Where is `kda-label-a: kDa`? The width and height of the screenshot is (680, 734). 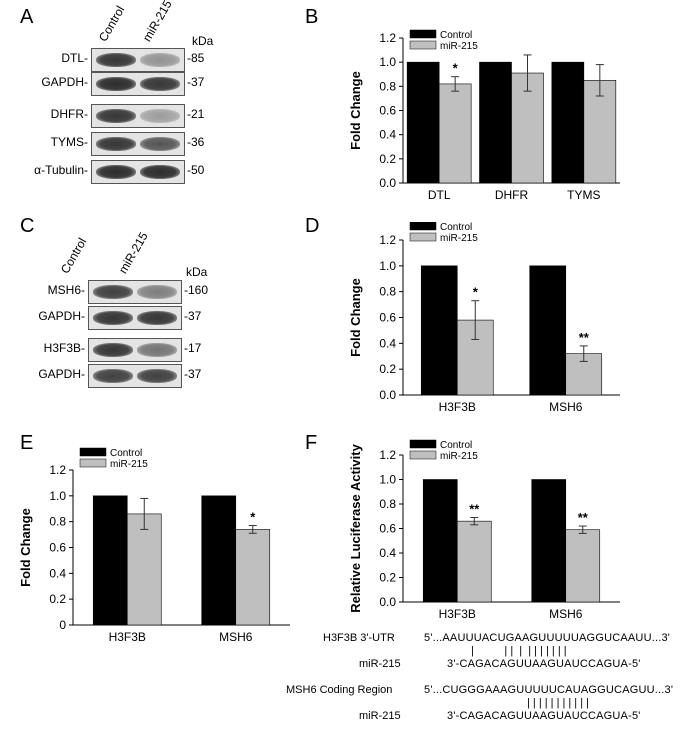
kda-label-a: kDa is located at coordinates (203, 41).